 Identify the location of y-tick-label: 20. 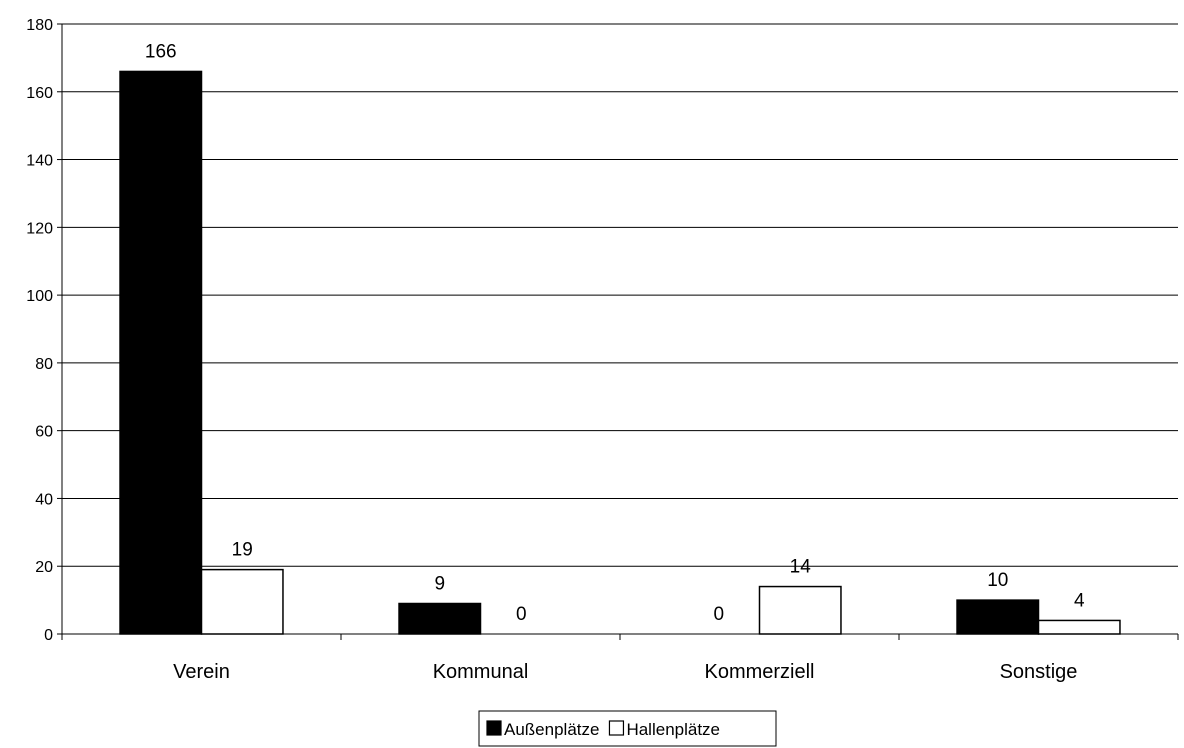
(44, 567).